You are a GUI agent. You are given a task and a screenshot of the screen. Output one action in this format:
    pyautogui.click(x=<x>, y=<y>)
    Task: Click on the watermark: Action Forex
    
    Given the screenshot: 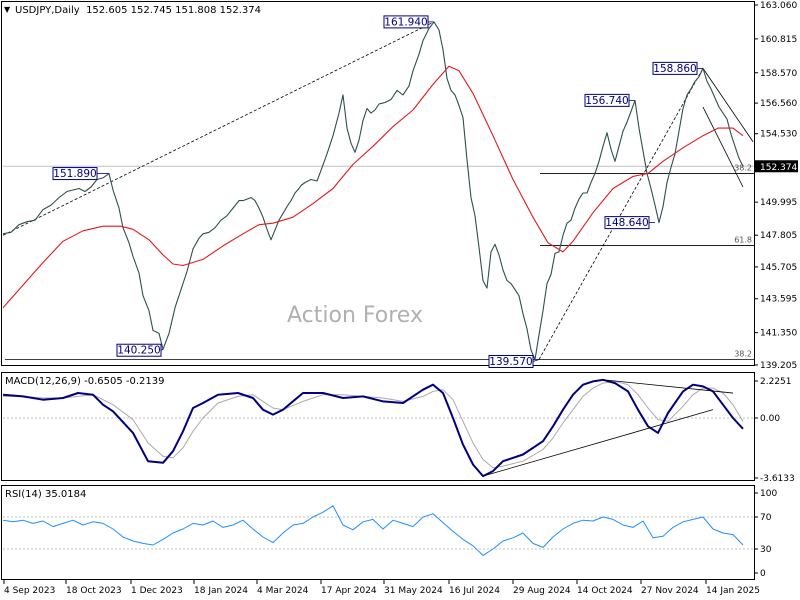 What is the action you would take?
    pyautogui.click(x=355, y=315)
    